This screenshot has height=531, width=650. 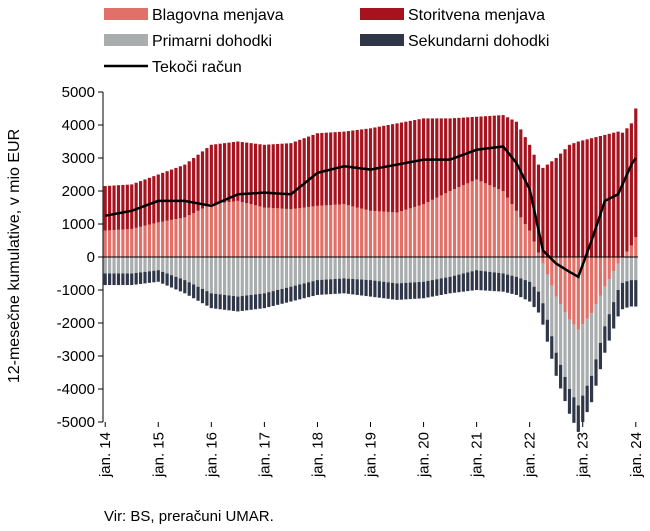 What do you see at coordinates (78, 224) in the screenshot?
I see `y-tick-label: 1000` at bounding box center [78, 224].